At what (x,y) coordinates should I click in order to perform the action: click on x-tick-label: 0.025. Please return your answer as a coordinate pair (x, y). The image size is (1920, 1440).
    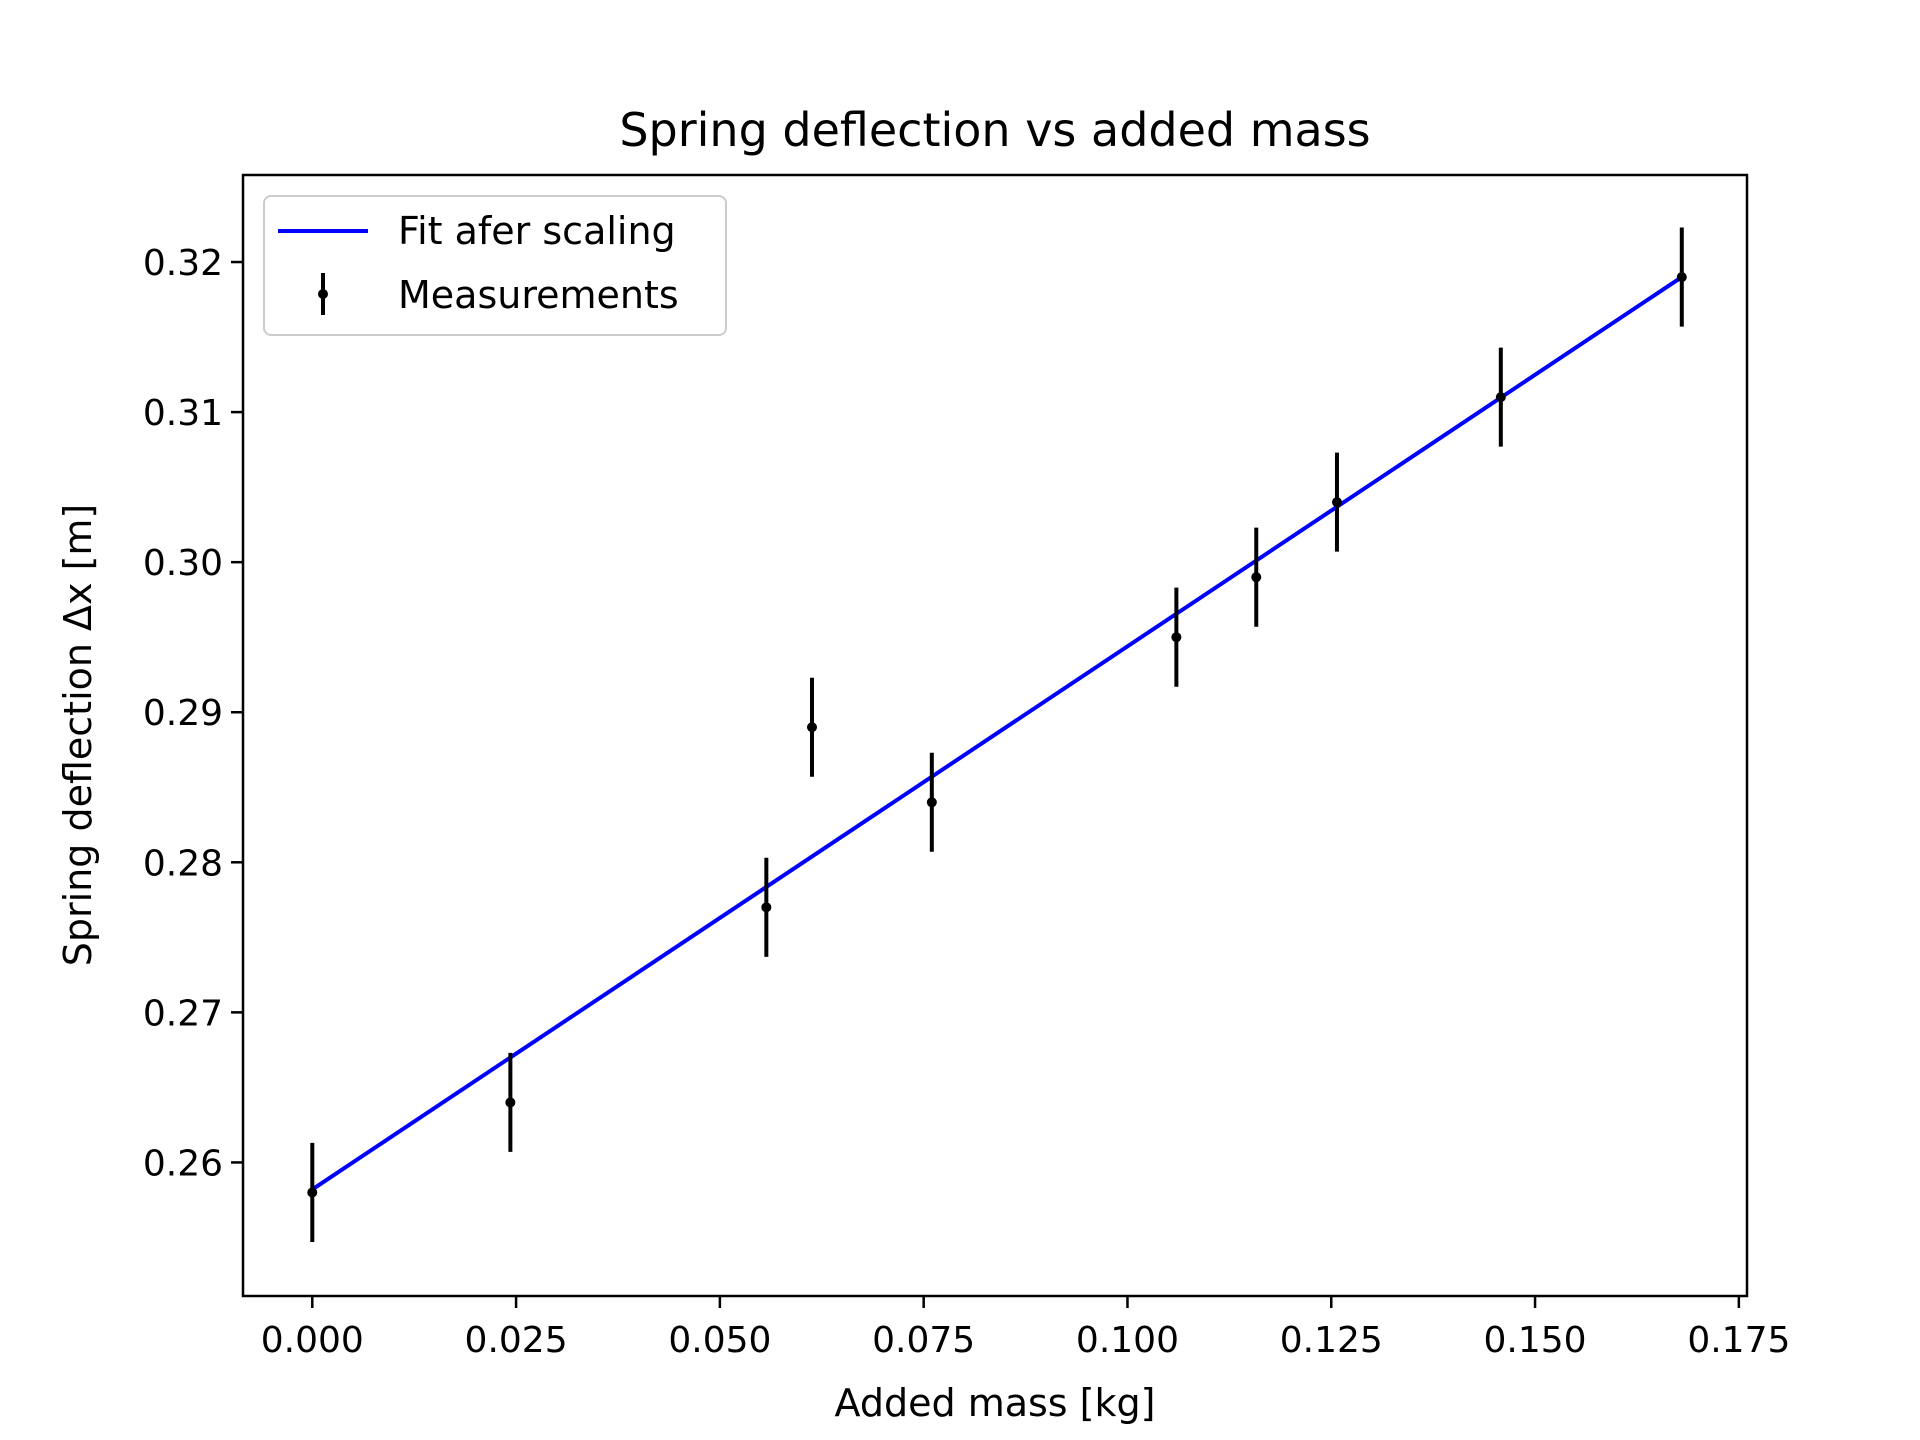
    Looking at the image, I should click on (516, 1340).